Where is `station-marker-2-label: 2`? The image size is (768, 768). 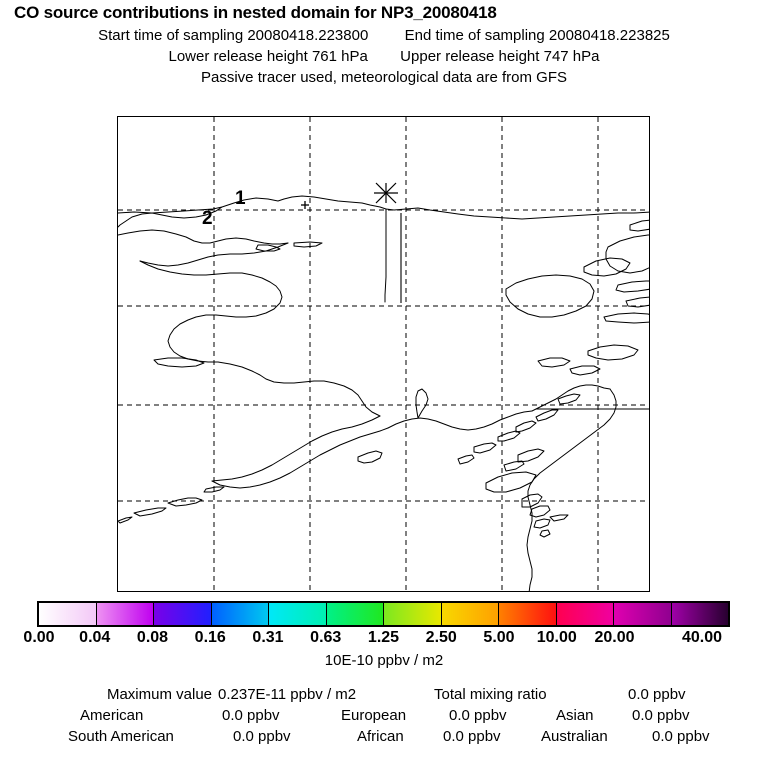 station-marker-2-label: 2 is located at coordinates (207, 218).